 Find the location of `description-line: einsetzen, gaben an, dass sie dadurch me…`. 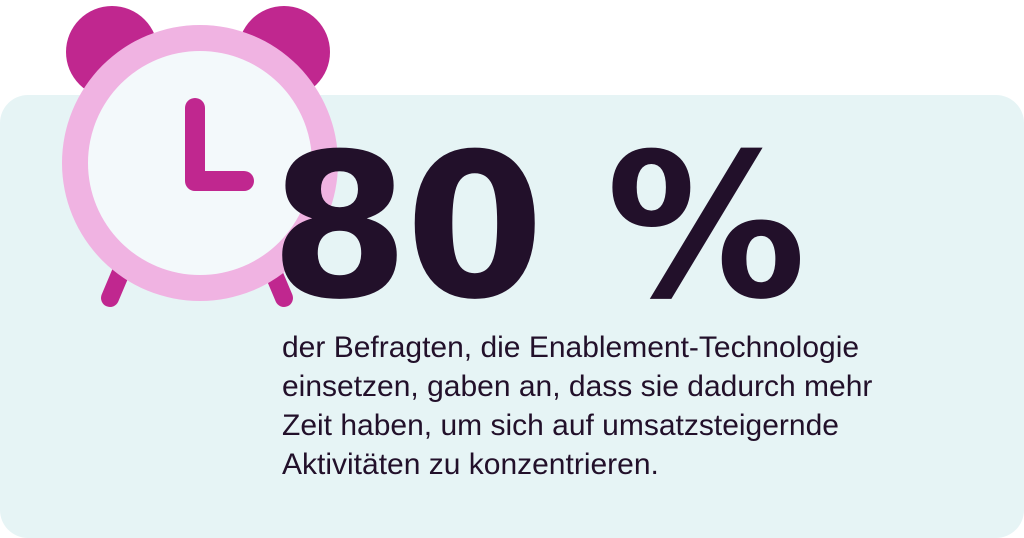

description-line: einsetzen, gaben an, dass sie dadurch me… is located at coordinates (577, 386).